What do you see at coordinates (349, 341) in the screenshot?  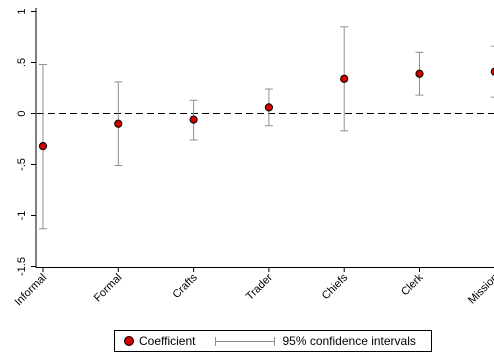 I see `legend-ci-label: 95% confidence intervals` at bounding box center [349, 341].